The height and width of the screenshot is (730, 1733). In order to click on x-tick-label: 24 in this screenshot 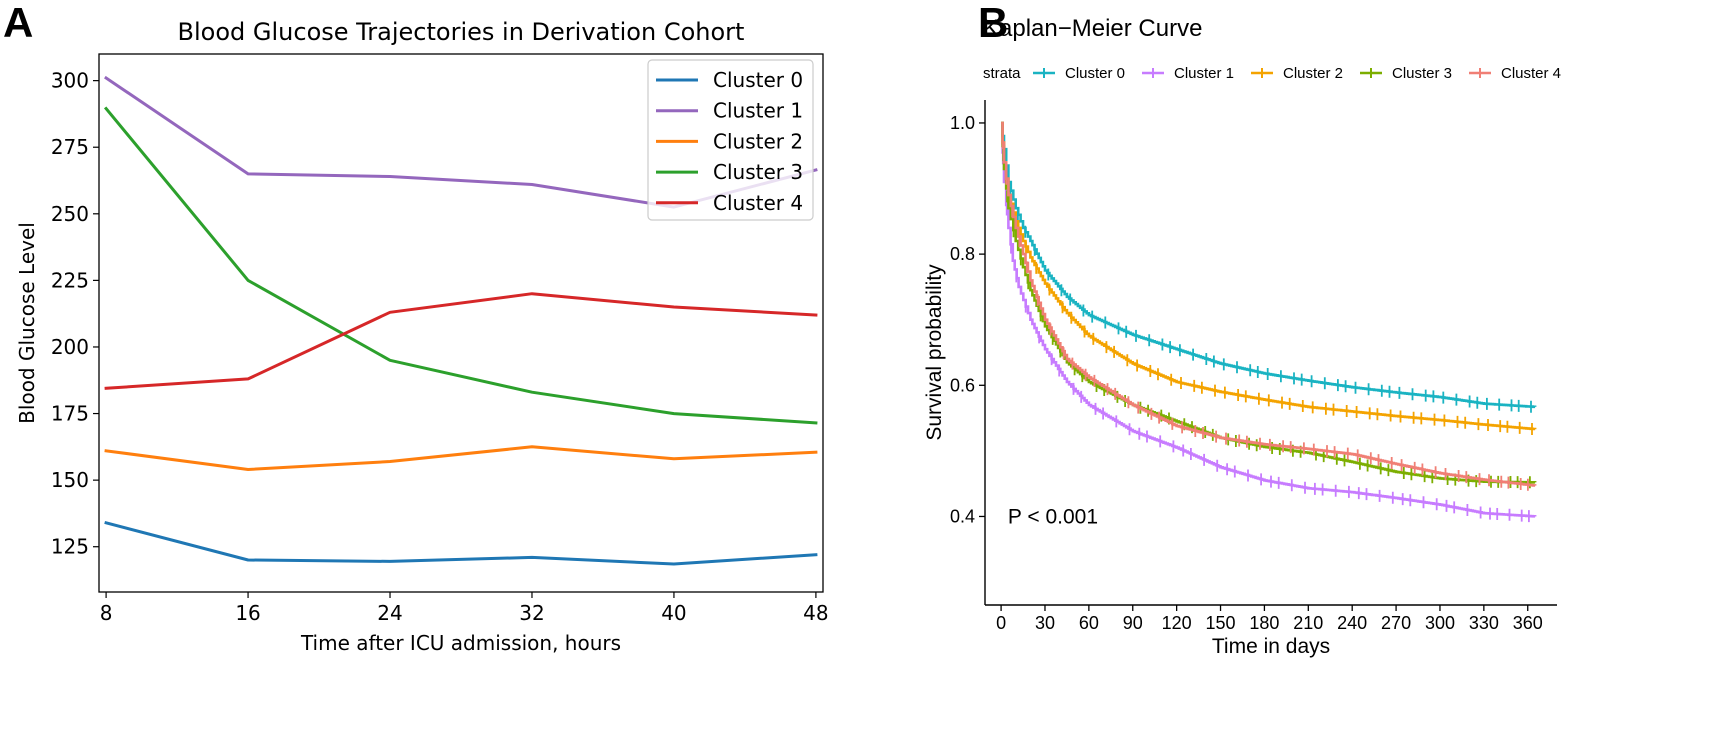, I will do `click(389, 613)`.